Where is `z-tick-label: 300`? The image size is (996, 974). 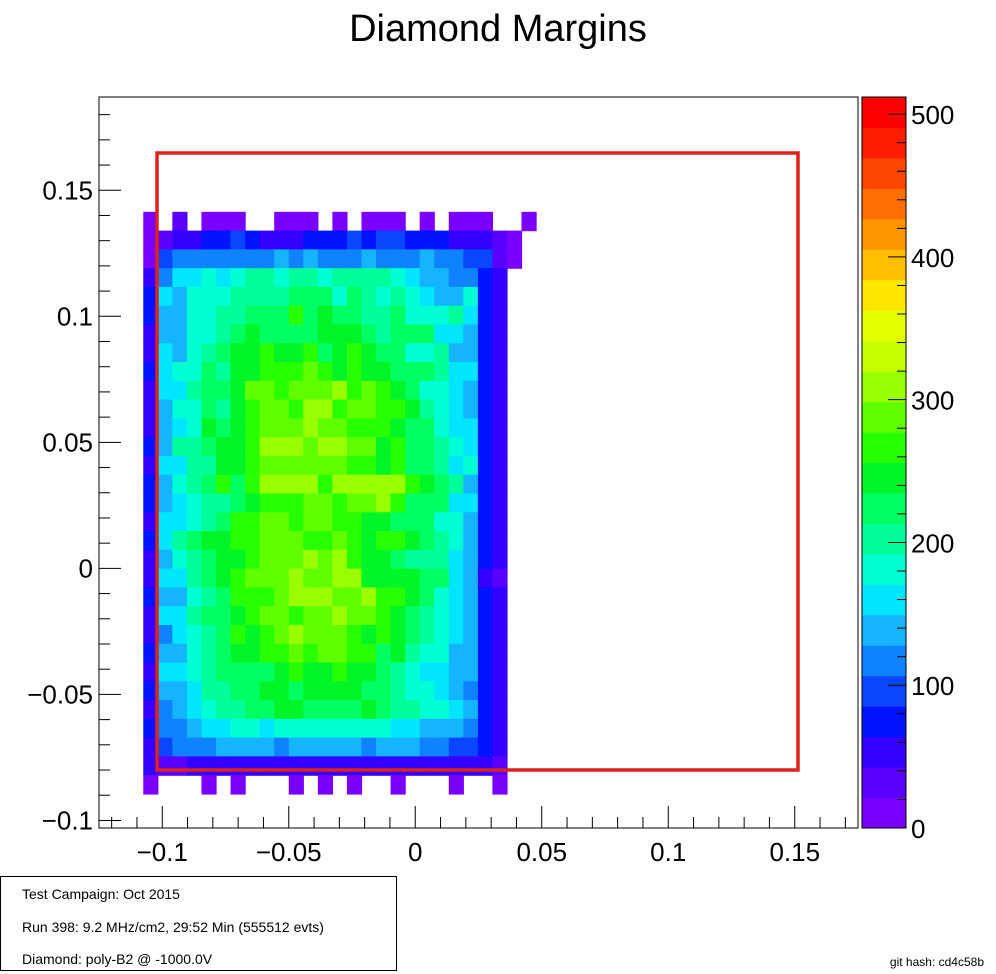
z-tick-label: 300 is located at coordinates (932, 401).